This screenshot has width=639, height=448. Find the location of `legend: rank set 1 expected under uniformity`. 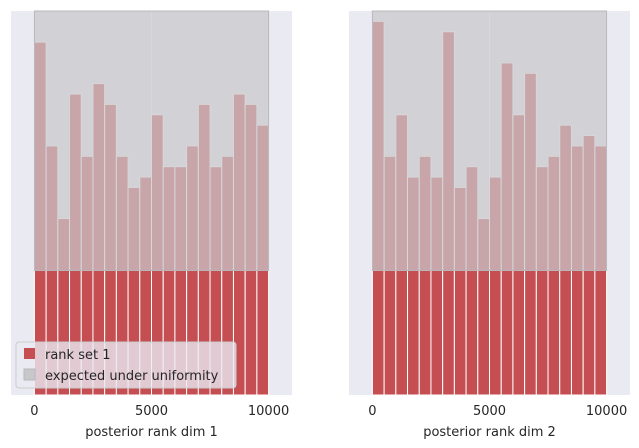

legend: rank set 1 expected under uniformity is located at coordinates (126, 365).